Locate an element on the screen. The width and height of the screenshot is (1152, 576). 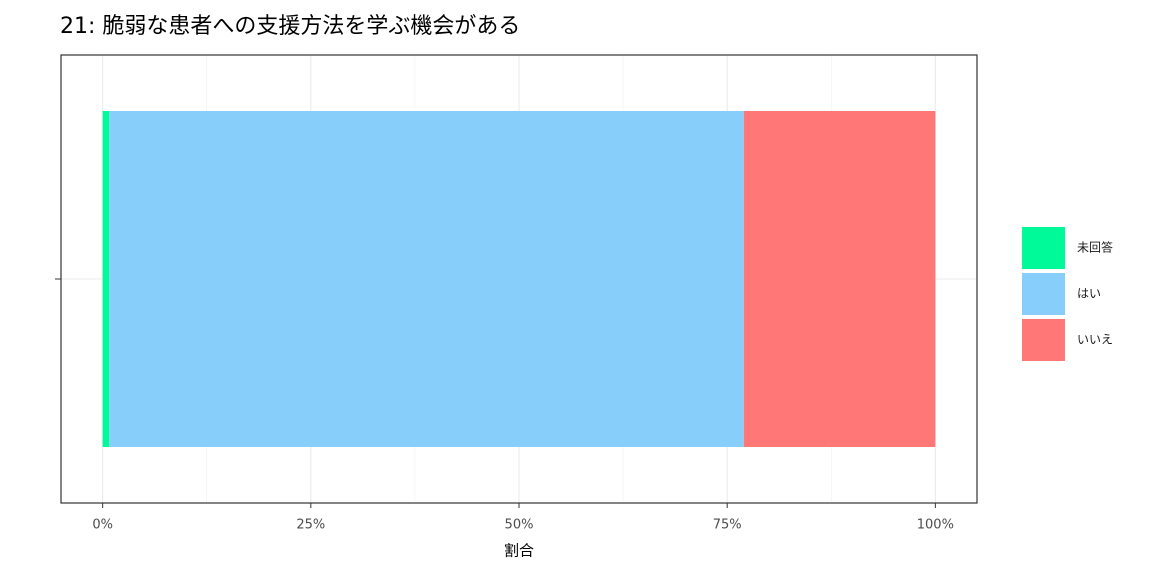
x-tick-label: 0% is located at coordinates (102, 525).